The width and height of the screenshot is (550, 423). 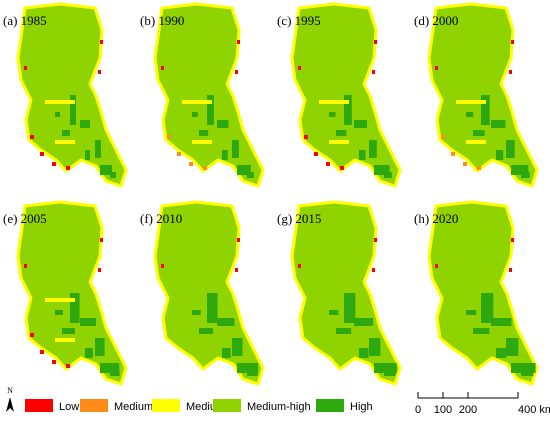 What do you see at coordinates (25, 218) in the screenshot?
I see `panel-label: (e) 2005` at bounding box center [25, 218].